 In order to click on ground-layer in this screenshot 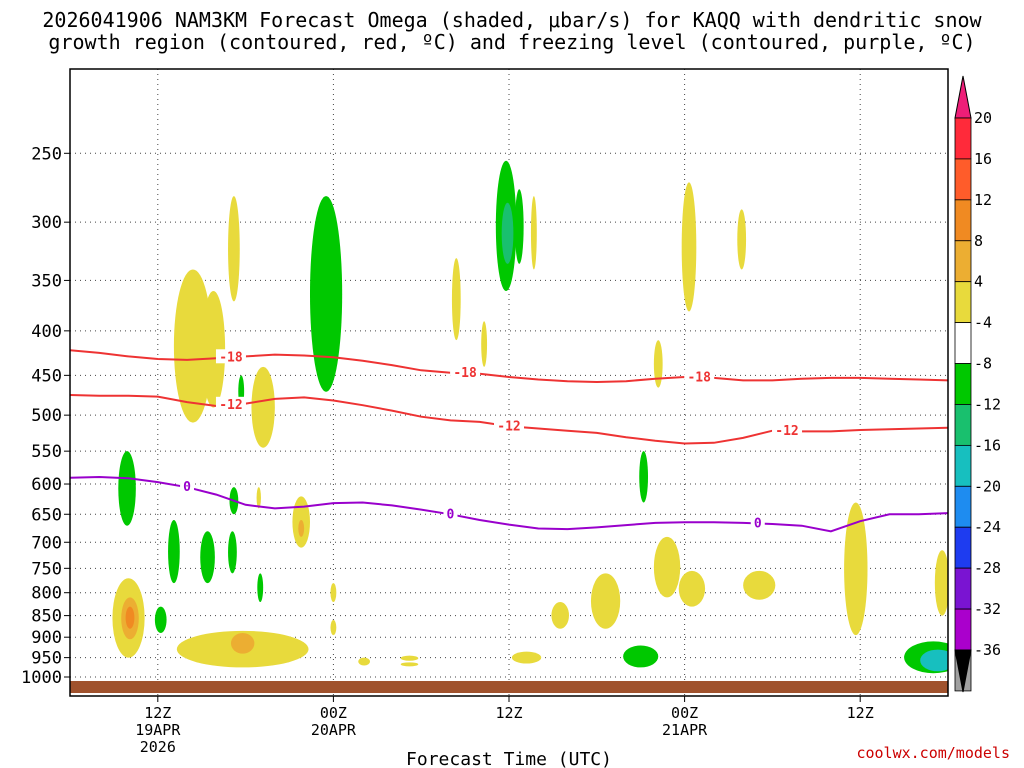, I will do `click(509, 687)`.